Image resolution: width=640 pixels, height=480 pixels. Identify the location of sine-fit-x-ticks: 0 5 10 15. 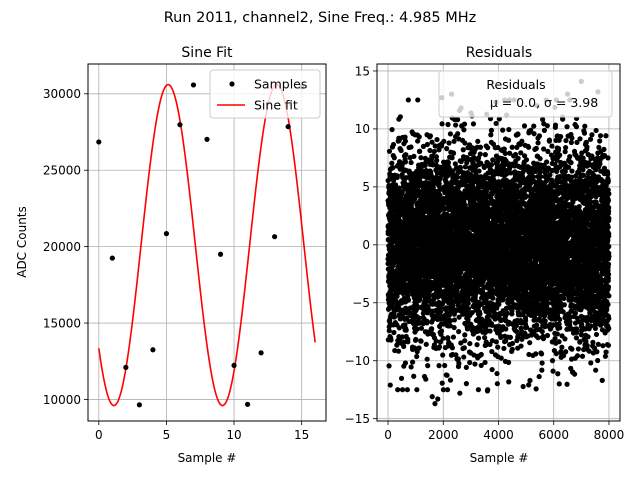
(202, 431).